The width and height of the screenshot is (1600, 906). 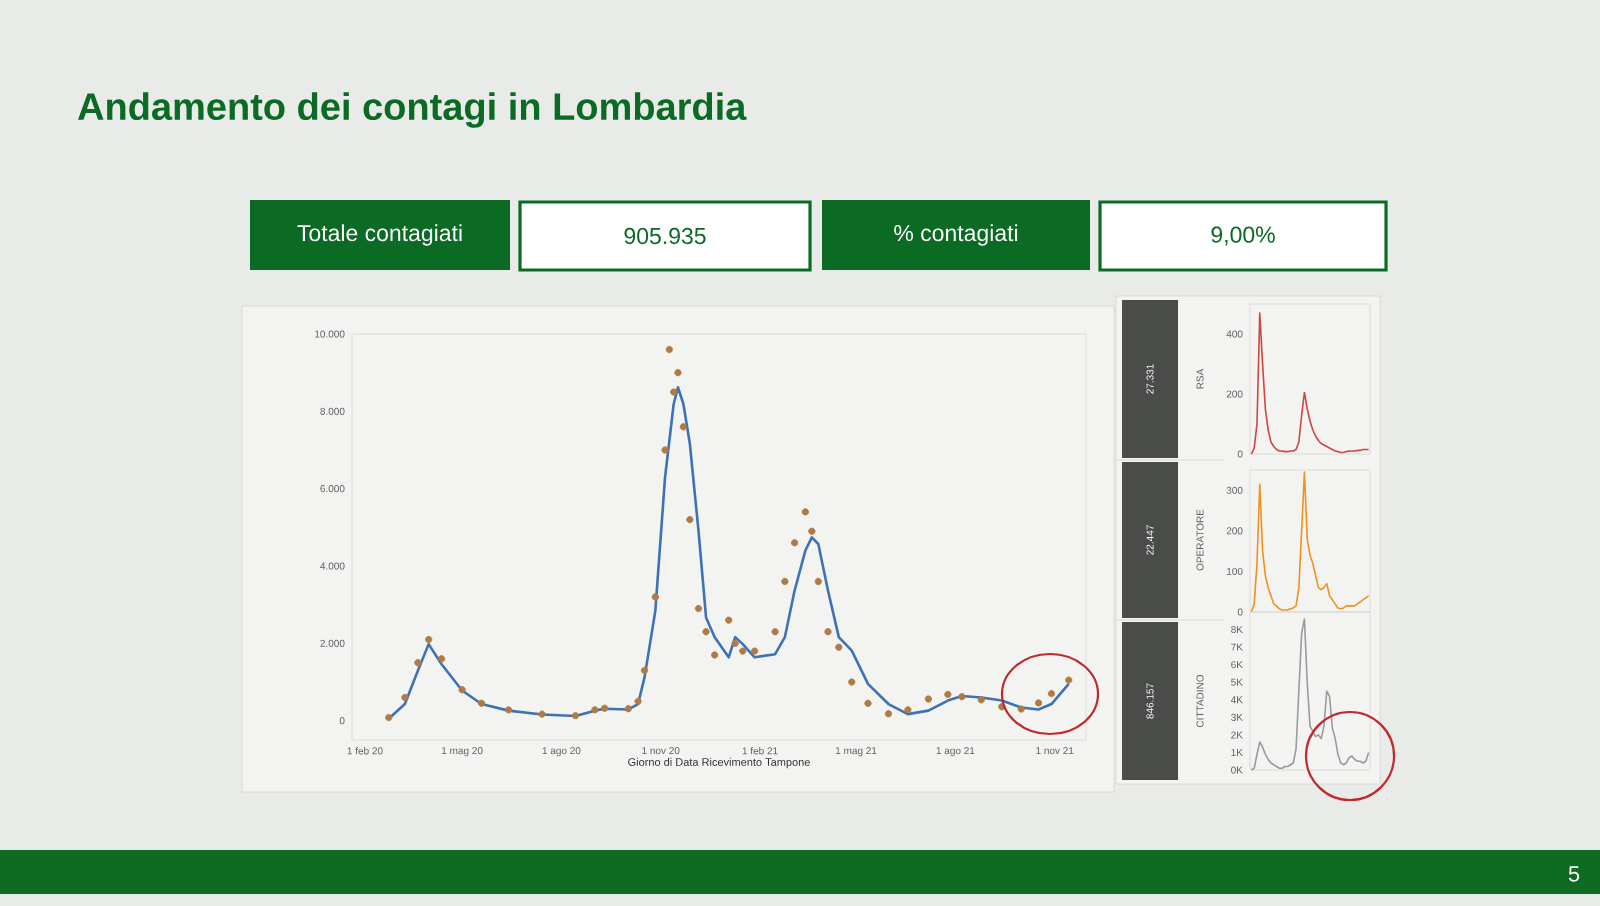 What do you see at coordinates (665, 236) in the screenshot?
I see `text: 905.935` at bounding box center [665, 236].